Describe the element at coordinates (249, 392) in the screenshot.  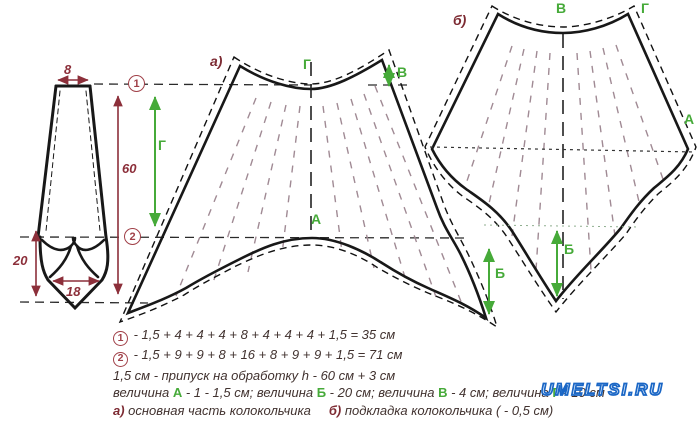
I see `note-line-4-text: - 1 - 1,5 см; величина` at that location.